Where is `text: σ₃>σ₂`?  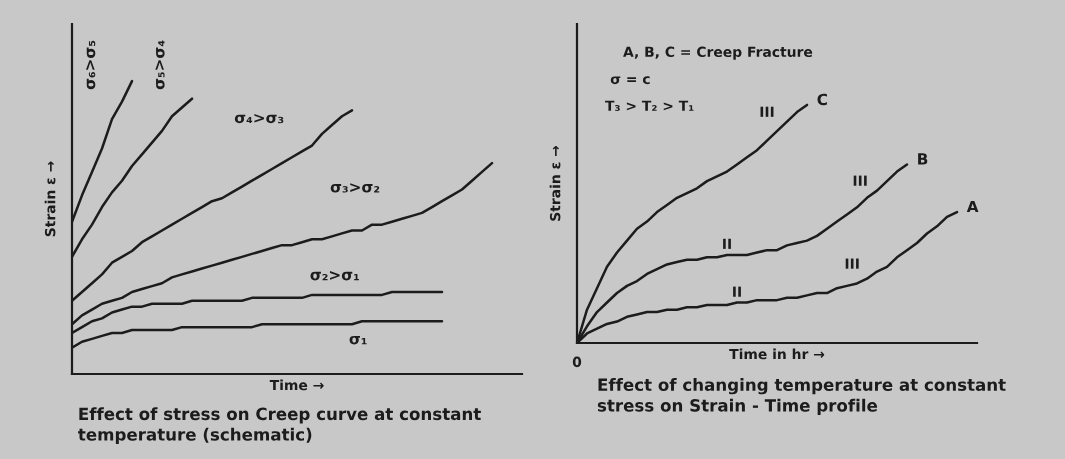
text: σ₃>σ₂ is located at coordinates (355, 188).